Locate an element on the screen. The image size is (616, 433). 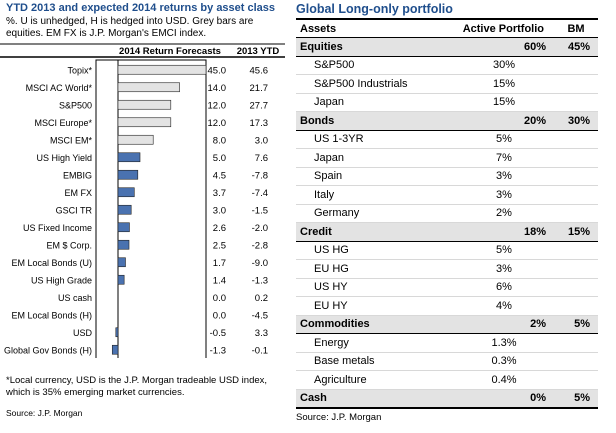
asset-name: Agriculture is located at coordinates (375, 380).